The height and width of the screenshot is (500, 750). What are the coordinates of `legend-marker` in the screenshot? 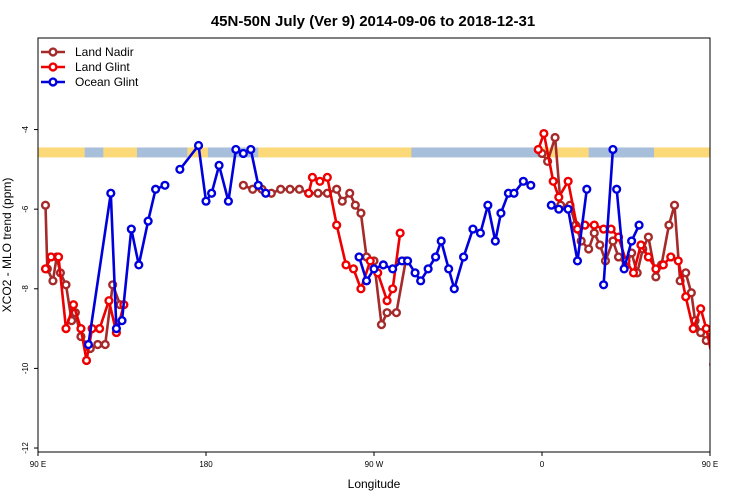 It's located at (53, 52).